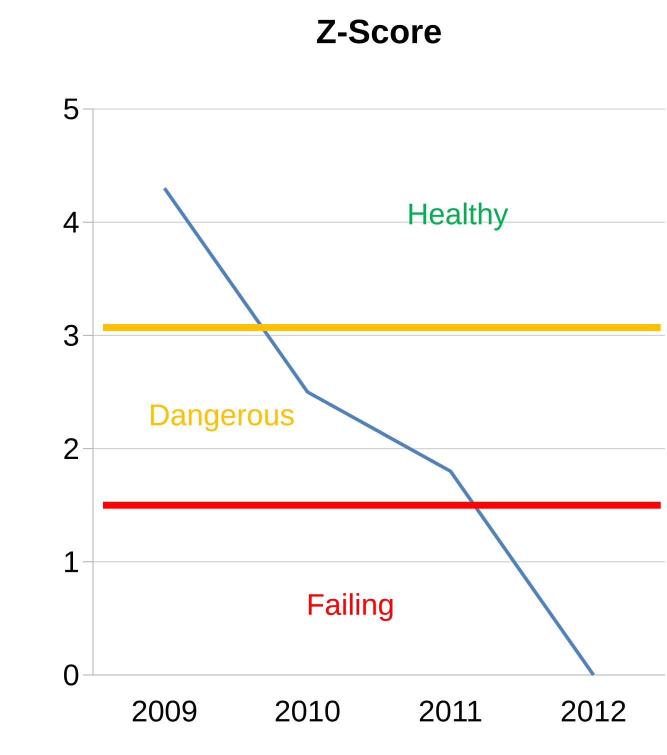  Describe the element at coordinates (378, 32) in the screenshot. I see `chart-title: Z-Score` at that location.